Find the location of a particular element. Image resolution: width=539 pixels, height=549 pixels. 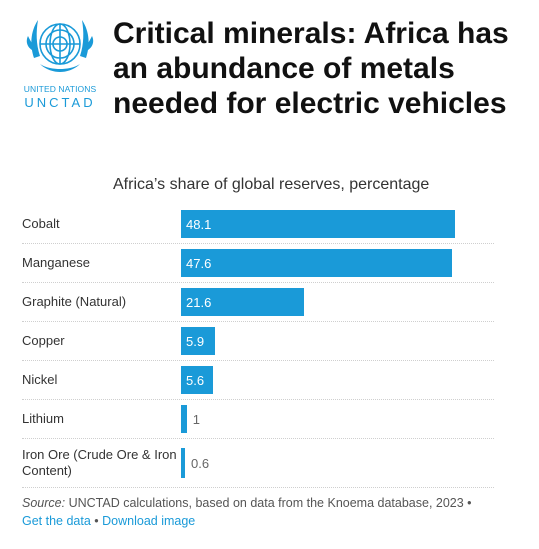

chart-row: Graphite (Natural) 21.6 is located at coordinates (258, 302).